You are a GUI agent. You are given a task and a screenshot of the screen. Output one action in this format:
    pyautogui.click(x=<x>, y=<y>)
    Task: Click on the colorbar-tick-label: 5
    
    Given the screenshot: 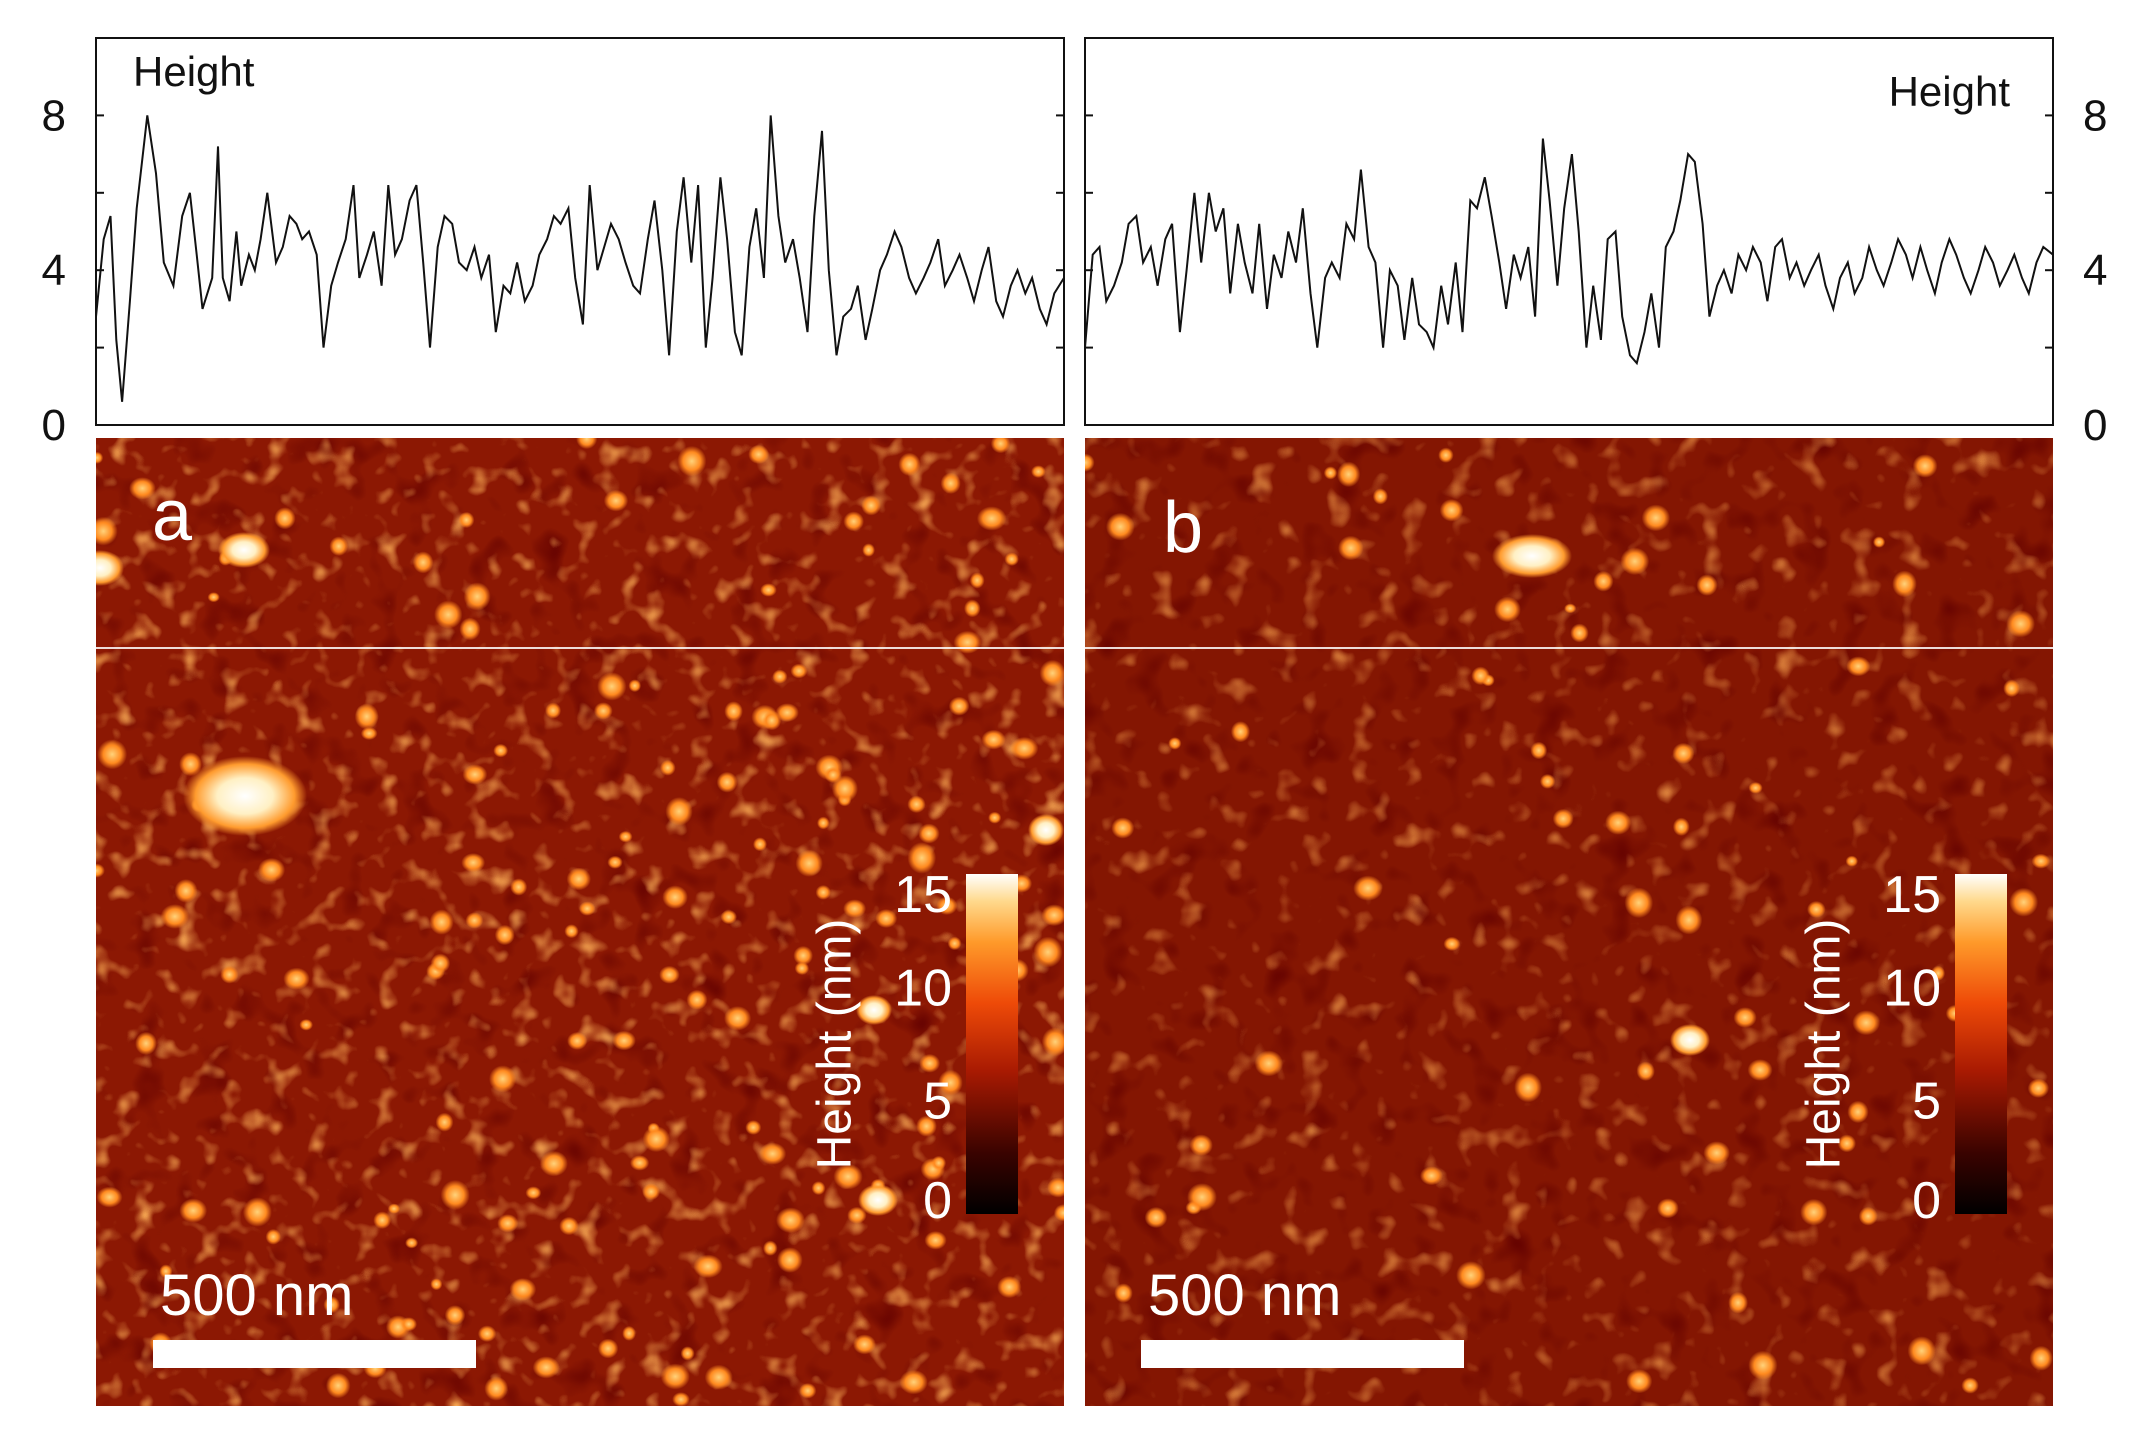 What is the action you would take?
    pyautogui.click(x=937, y=1102)
    